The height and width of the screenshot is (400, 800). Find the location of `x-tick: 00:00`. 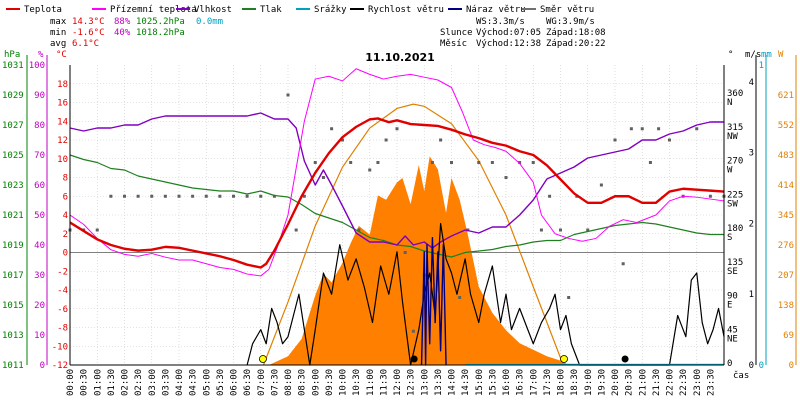

x-tick: 00:00 is located at coordinates (71, 382).